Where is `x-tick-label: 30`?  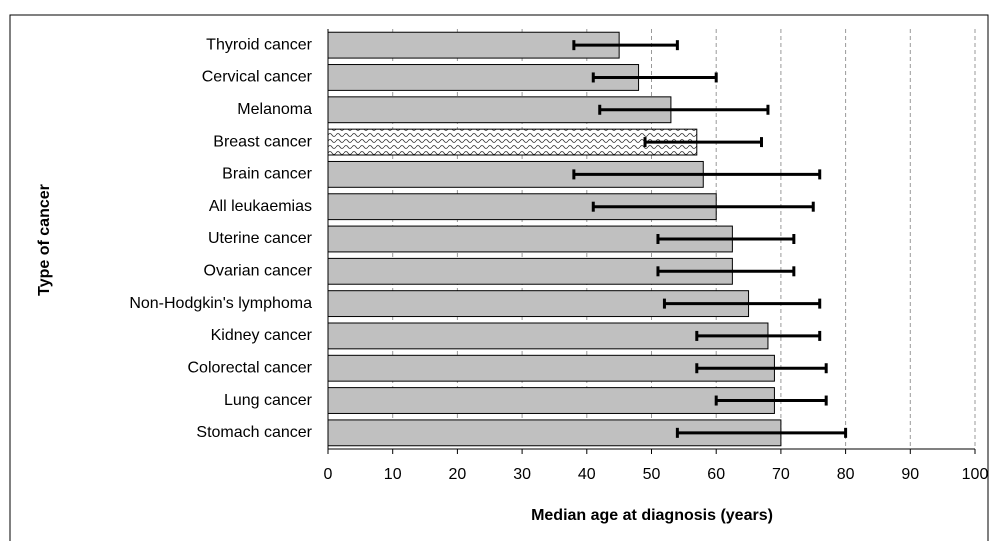 x-tick-label: 30 is located at coordinates (522, 474).